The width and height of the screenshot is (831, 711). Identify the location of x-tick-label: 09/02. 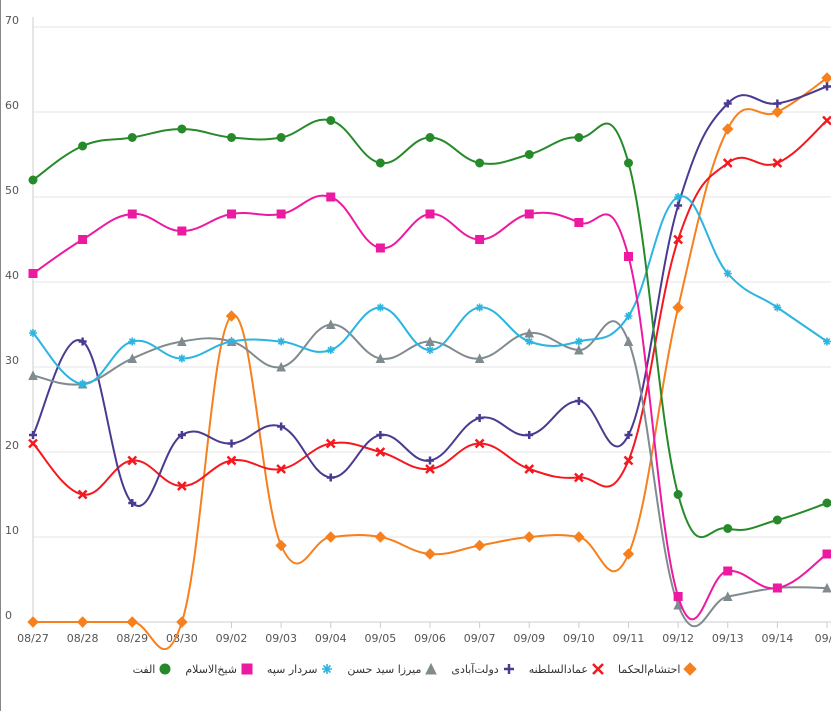
(232, 638).